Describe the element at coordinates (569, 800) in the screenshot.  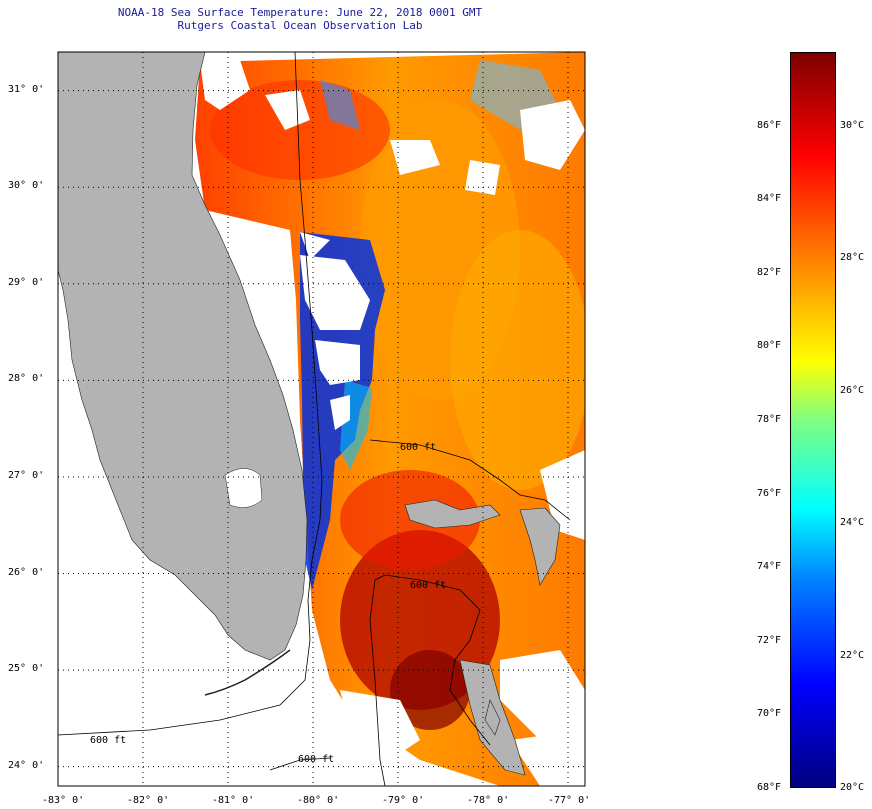
I see `lon-label: -77° 0'` at that location.